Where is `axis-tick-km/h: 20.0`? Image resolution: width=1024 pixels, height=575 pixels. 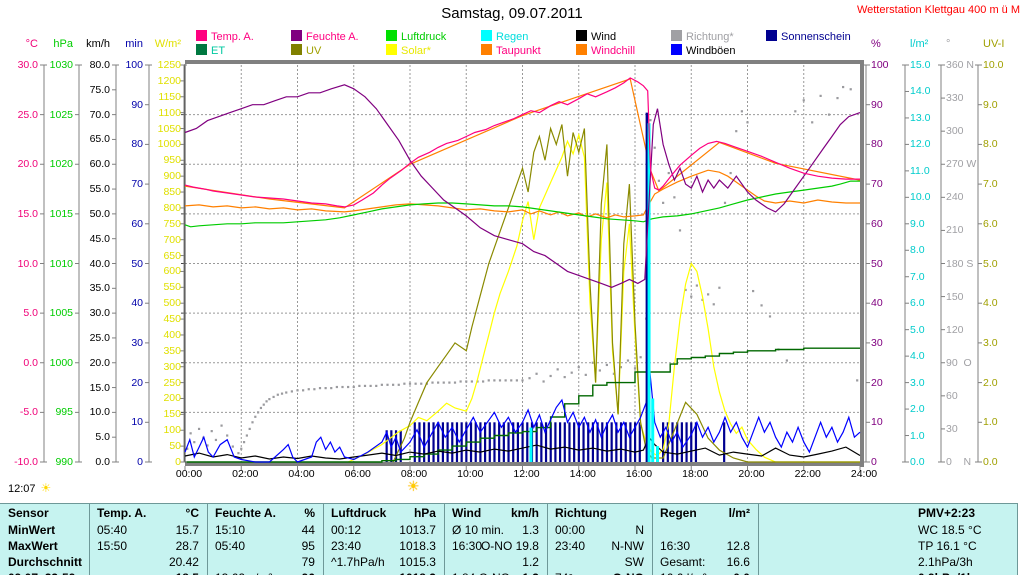 axis-tick-km/h: 20.0 is located at coordinates (99, 362).